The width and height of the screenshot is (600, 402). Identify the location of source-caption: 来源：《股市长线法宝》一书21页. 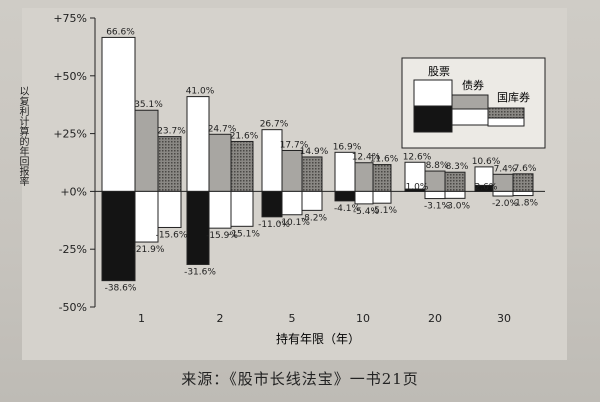
(300, 379).